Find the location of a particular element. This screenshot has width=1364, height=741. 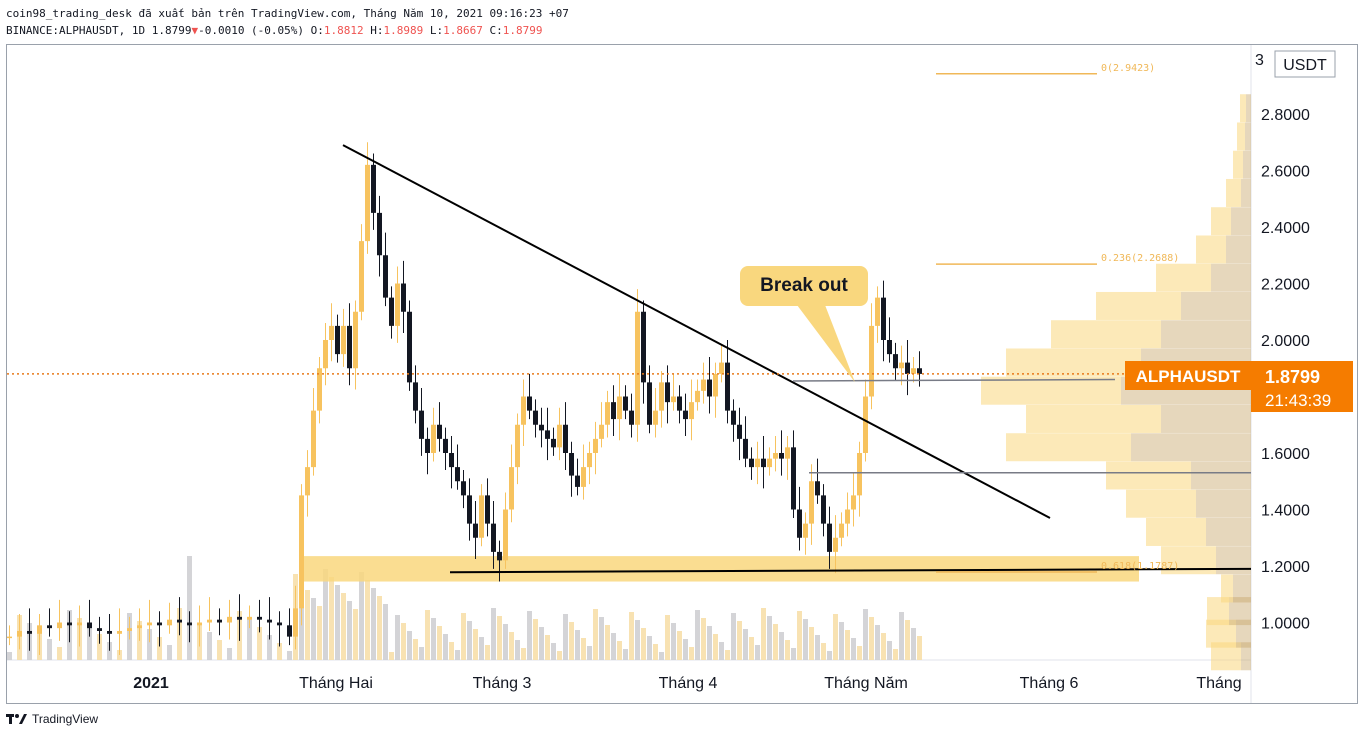

price-tag: 1.8799 is located at coordinates (1292, 377).